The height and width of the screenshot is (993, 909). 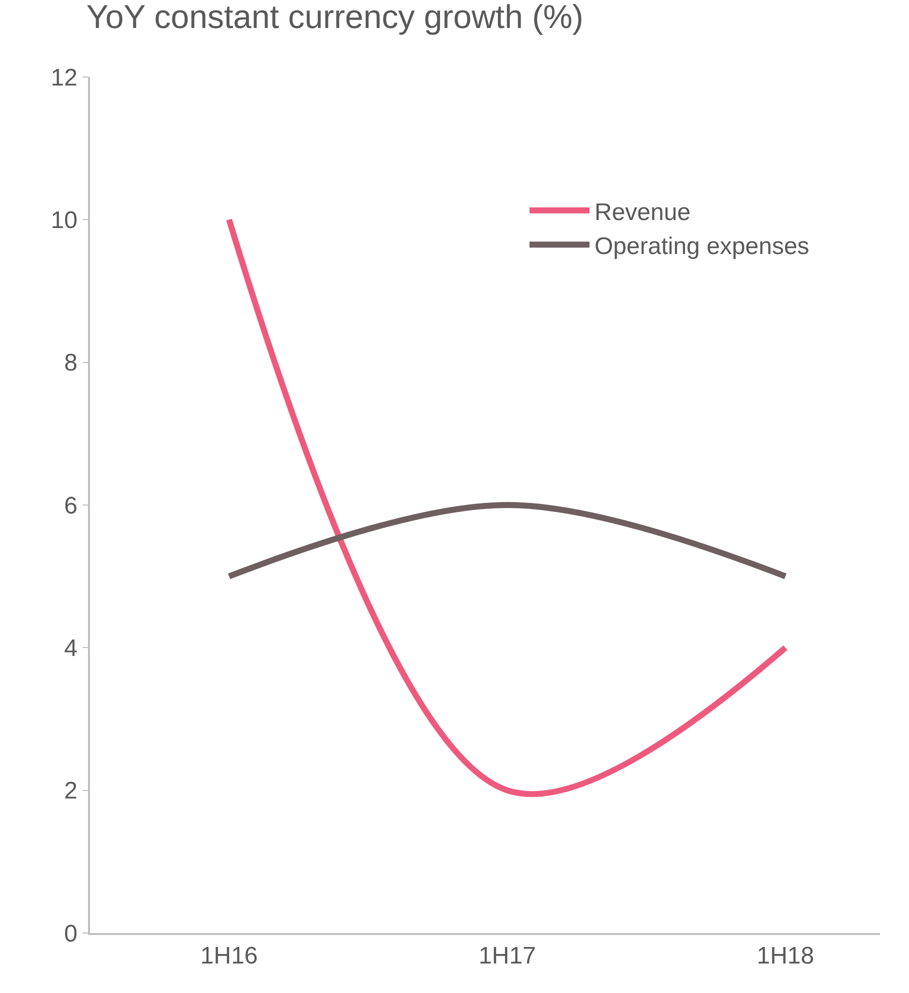 What do you see at coordinates (507, 956) in the screenshot?
I see `x-tick-label: 1H17` at bounding box center [507, 956].